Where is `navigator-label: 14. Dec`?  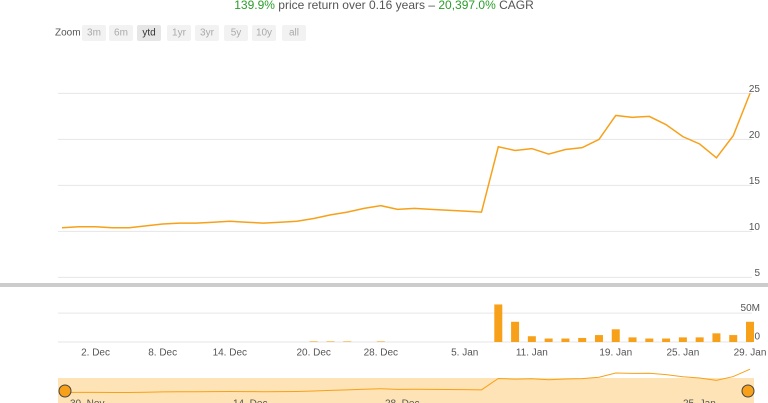 navigator-label: 14. Dec is located at coordinates (250, 401).